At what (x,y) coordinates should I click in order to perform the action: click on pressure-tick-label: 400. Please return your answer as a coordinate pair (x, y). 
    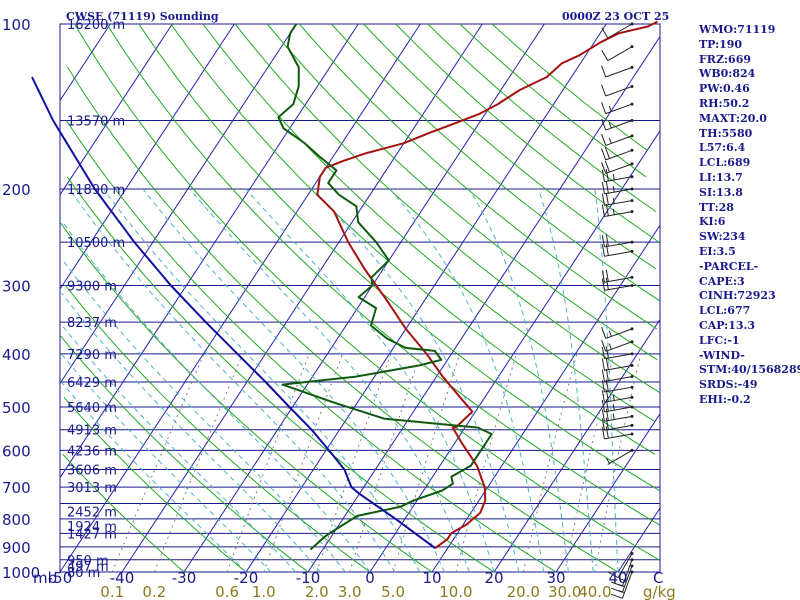
    Looking at the image, I should click on (16, 355).